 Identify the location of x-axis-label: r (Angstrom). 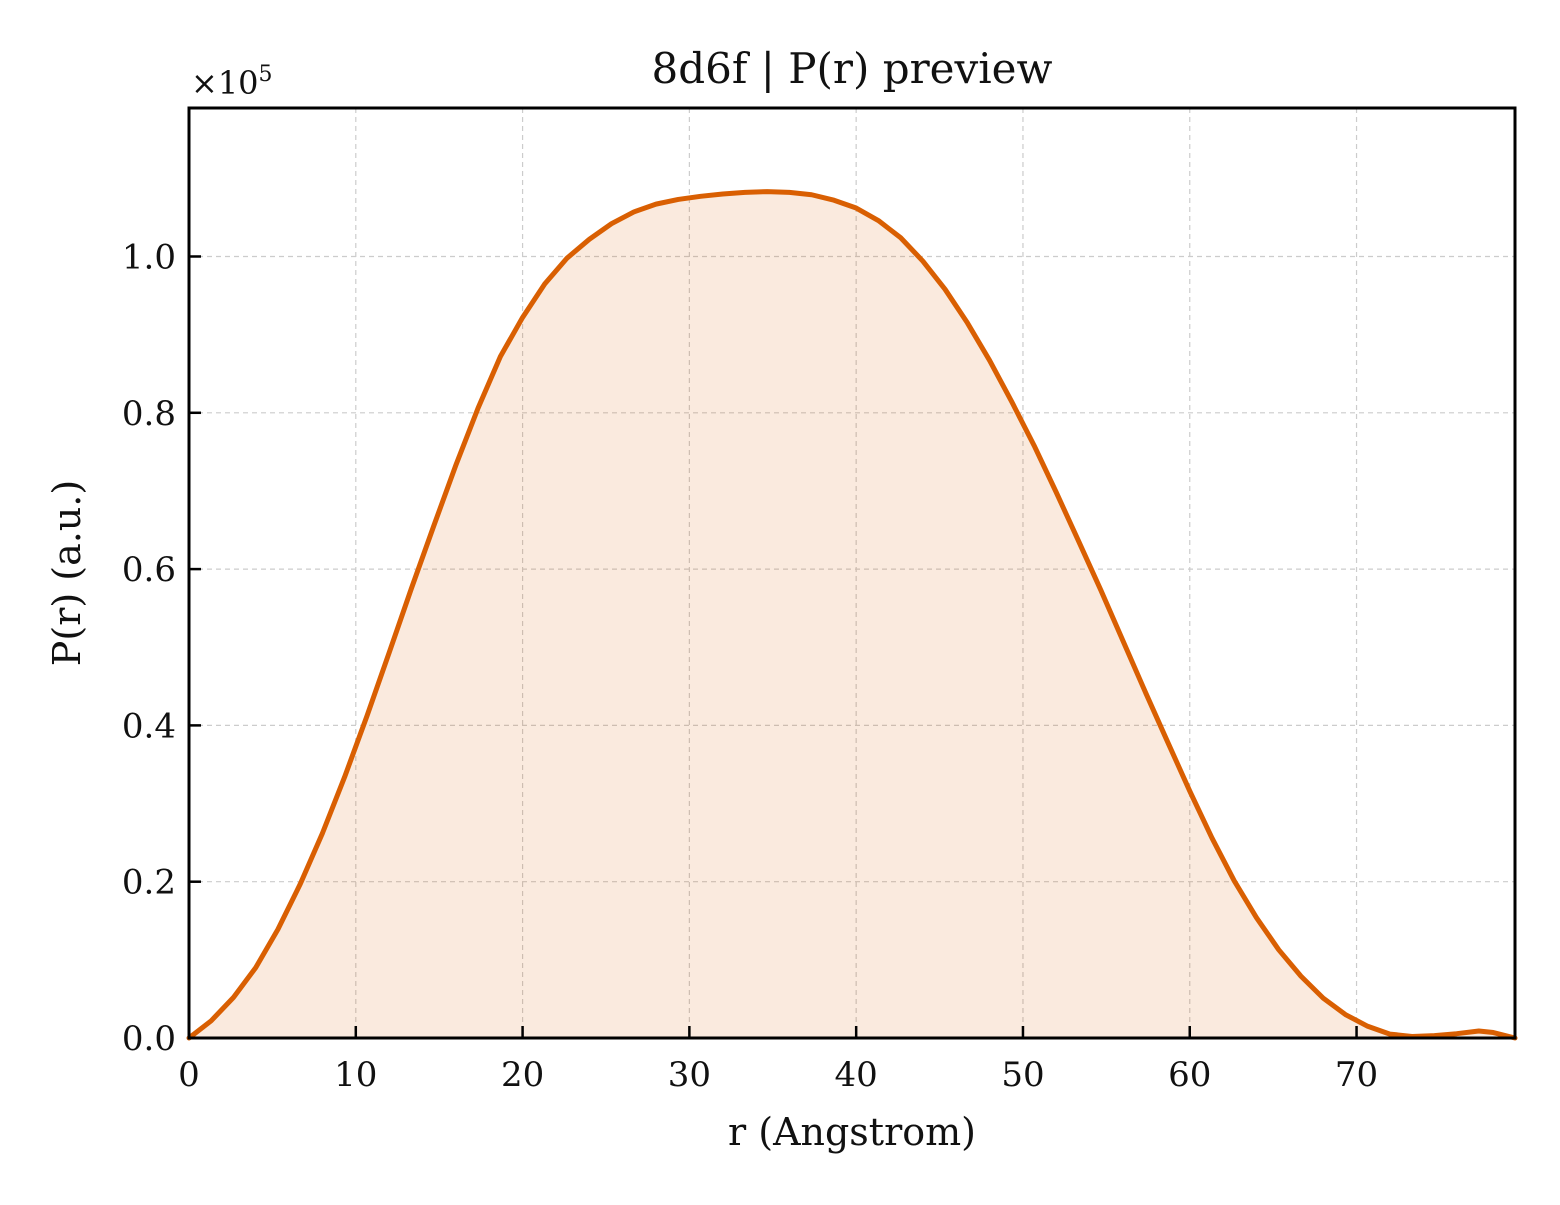
(852, 1132).